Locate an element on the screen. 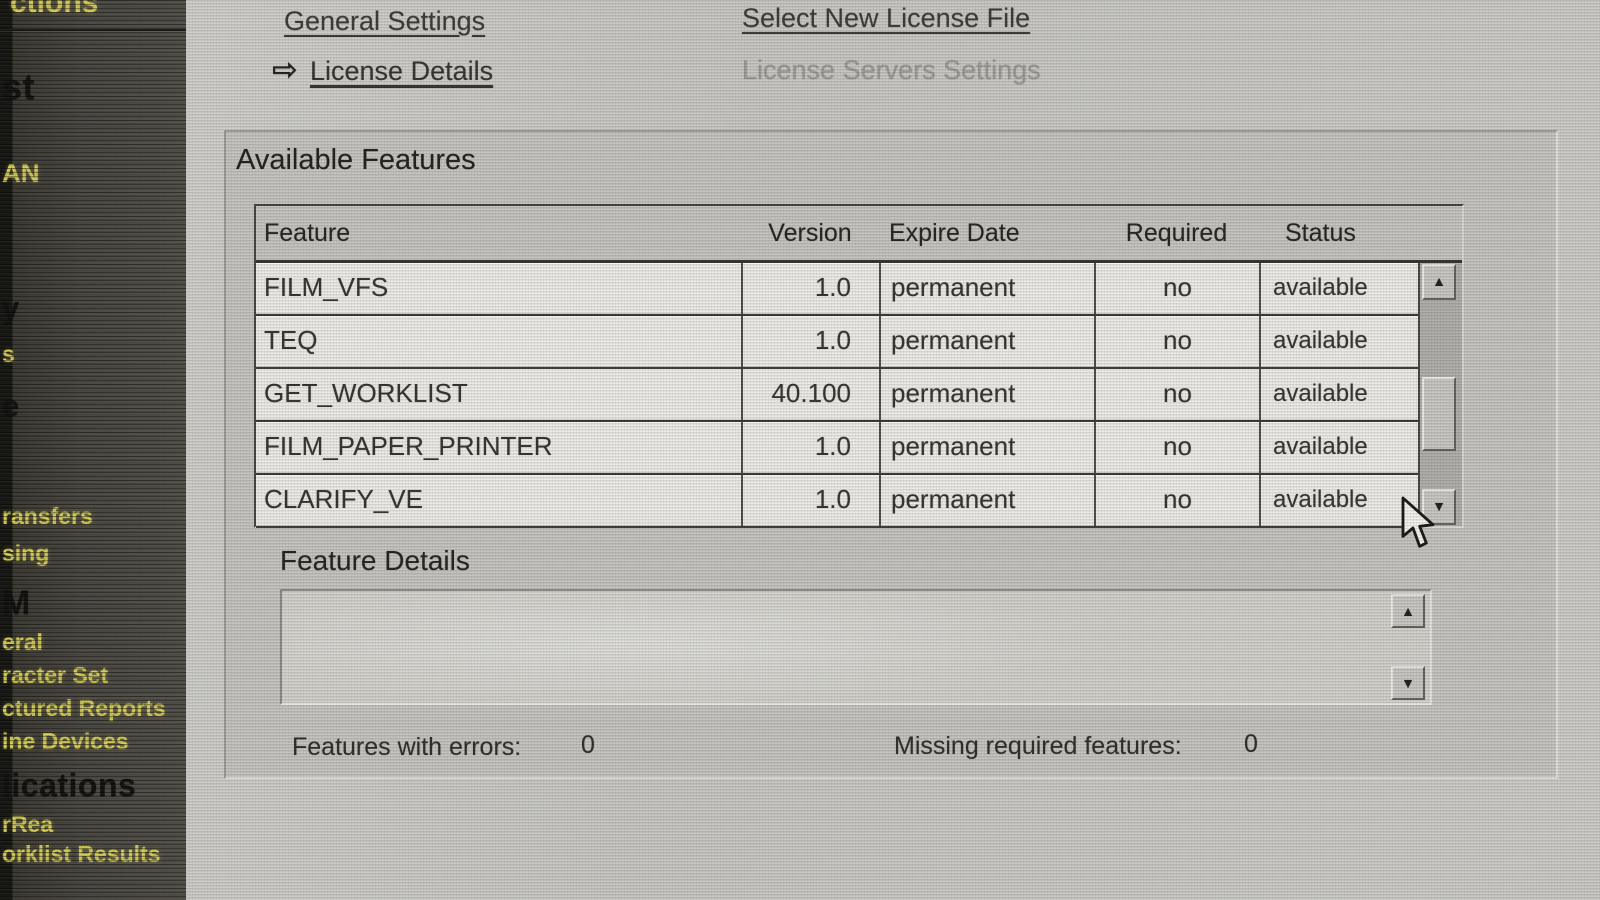  features-with-errors-label: Features with errors: is located at coordinates (407, 747).